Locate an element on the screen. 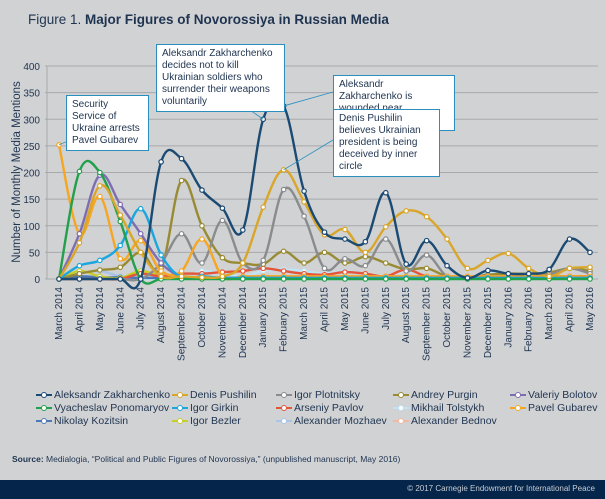  y-tick-label: 150 is located at coordinates (31, 200).